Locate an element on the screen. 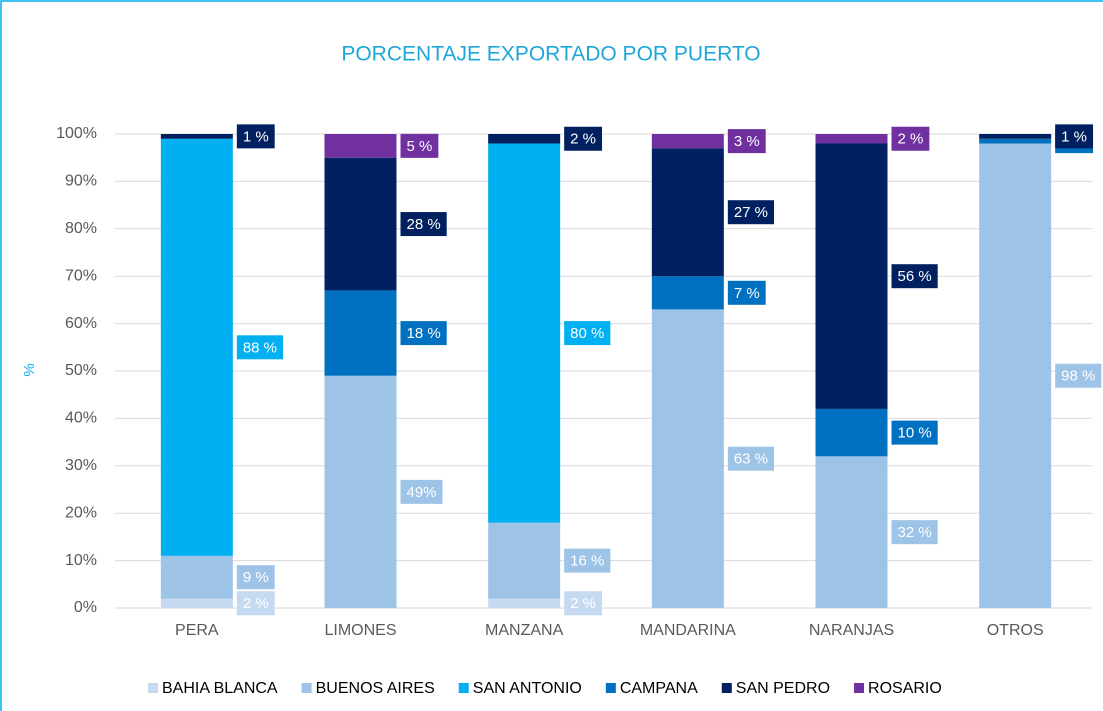  data-label: 88 % is located at coordinates (260, 347).